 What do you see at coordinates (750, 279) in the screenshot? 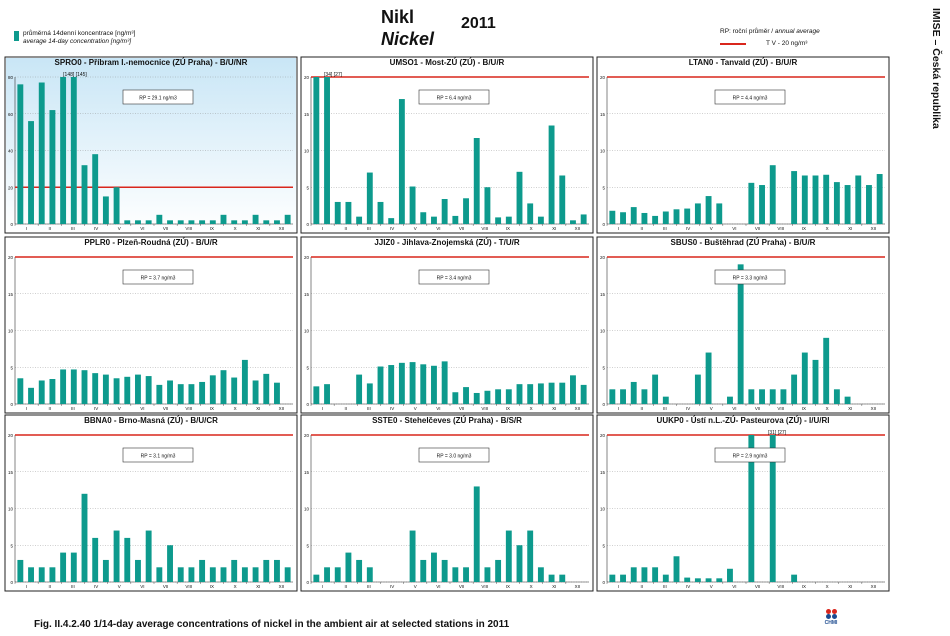
I see `rp-label: RP = 3.3 ng/m3` at bounding box center [750, 279].